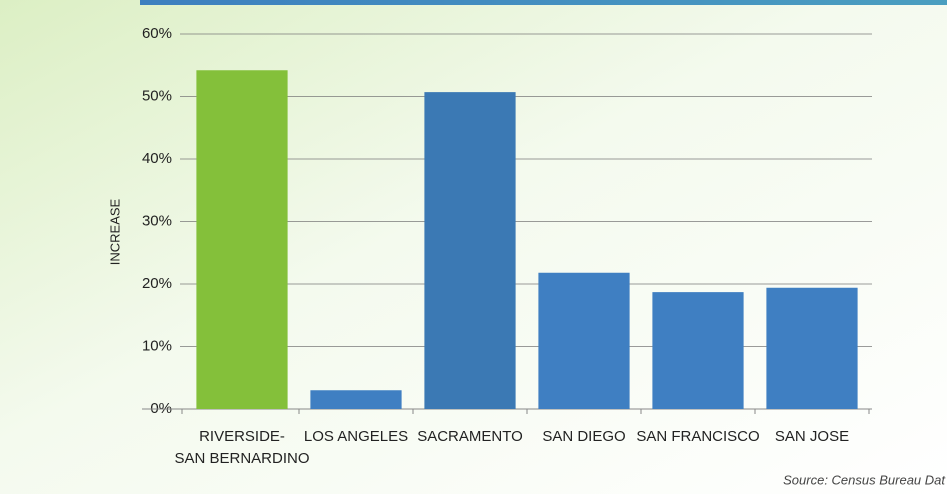  Describe the element at coordinates (114, 231) in the screenshot. I see `y-axis-label: INCREASE` at that location.